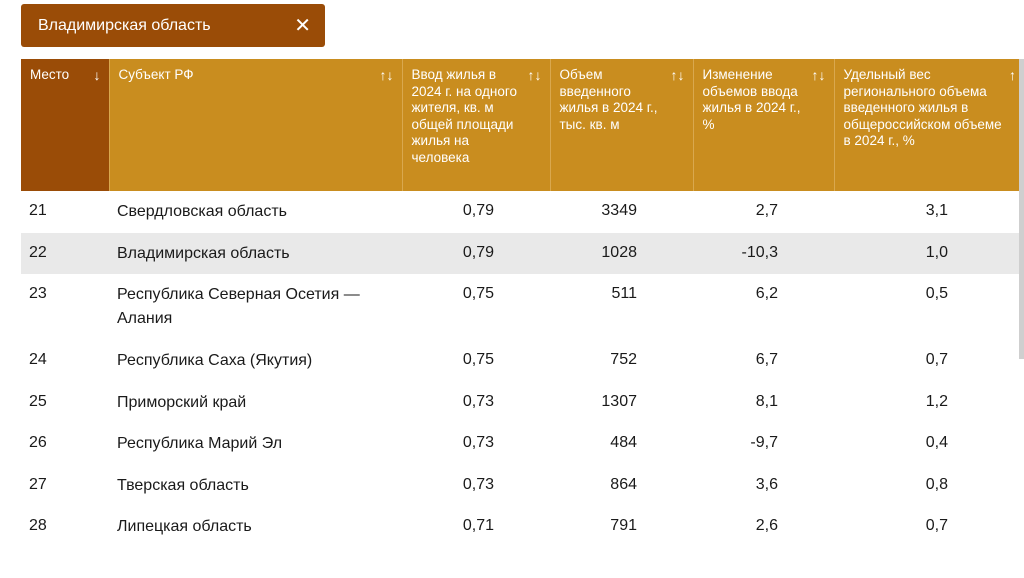 The height and width of the screenshot is (578, 1024). What do you see at coordinates (65, 125) in the screenshot?
I see `column-header-rank: Место ↓` at bounding box center [65, 125].